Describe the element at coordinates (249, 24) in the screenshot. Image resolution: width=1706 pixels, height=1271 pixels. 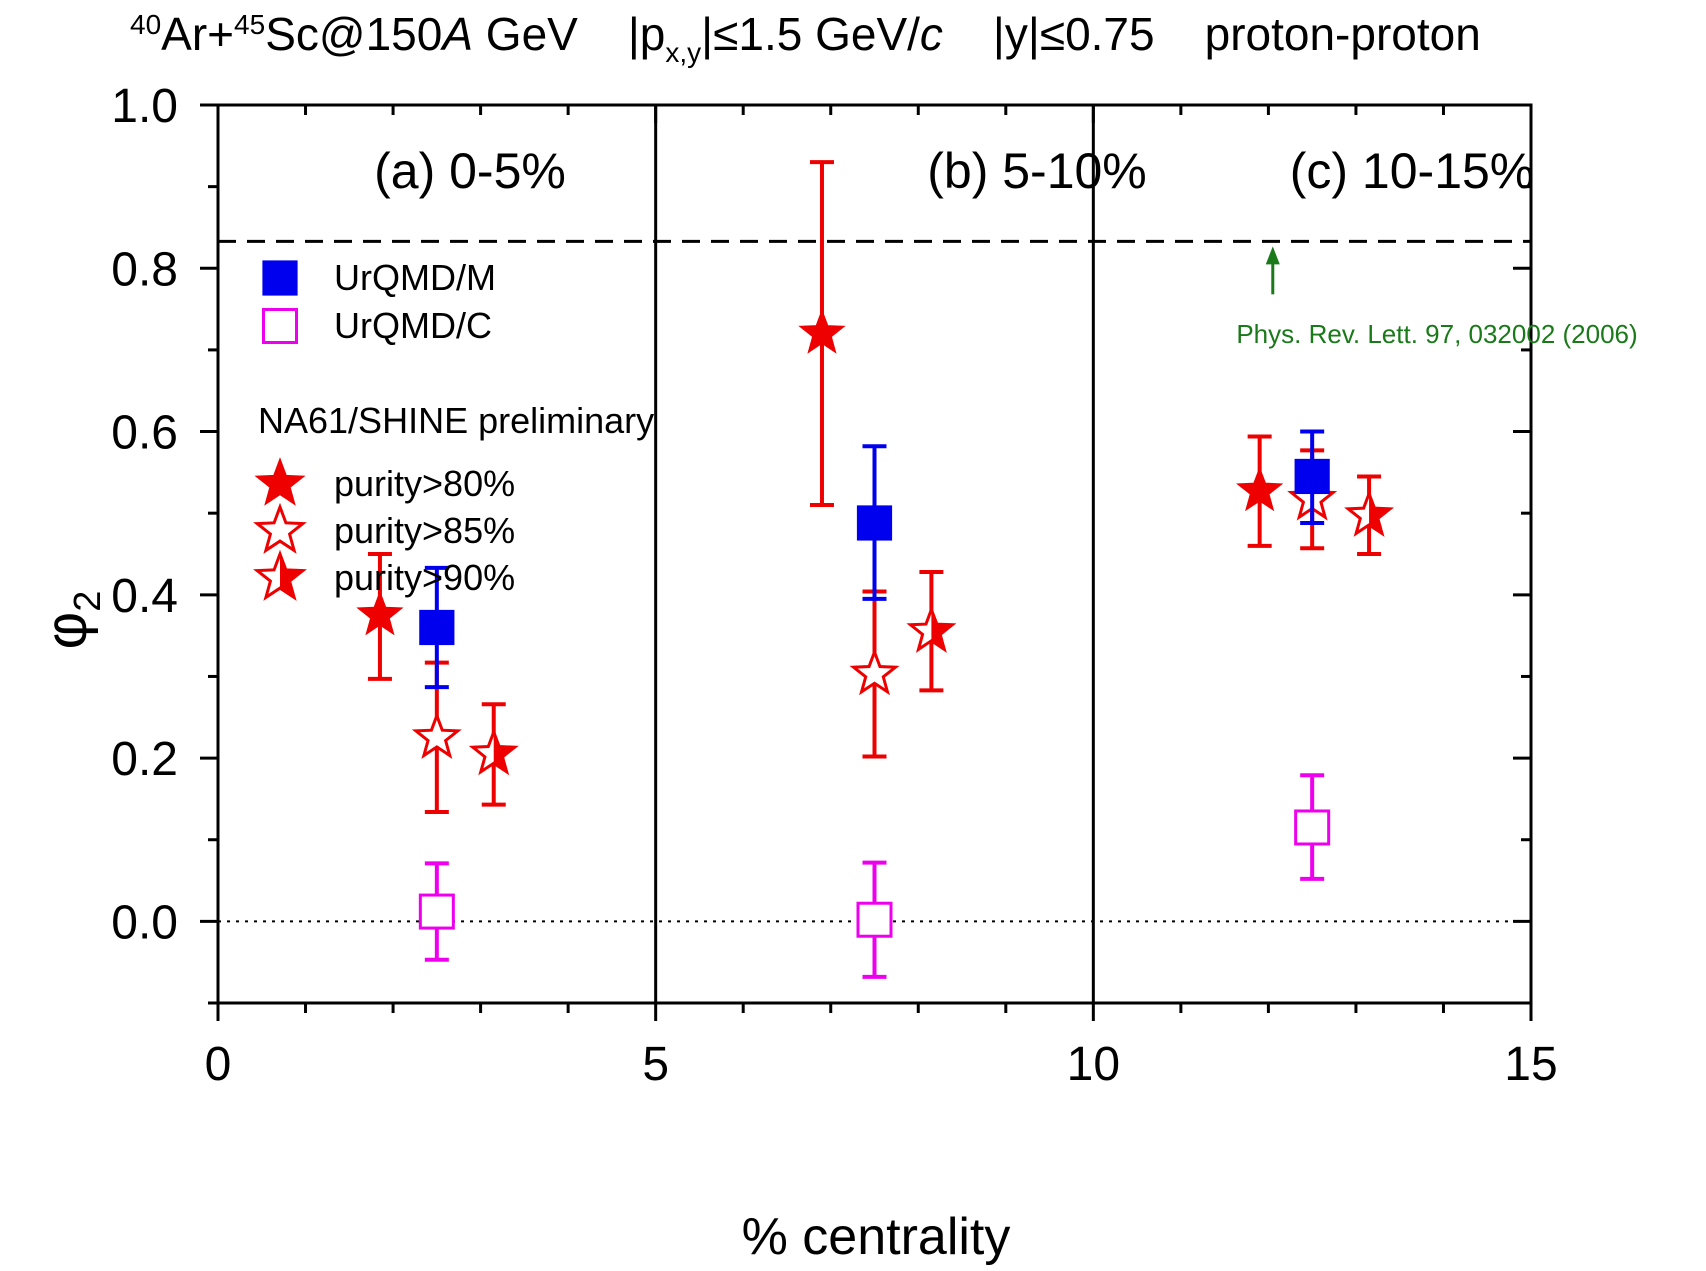
I see `title-sup-sc: 45` at that location.